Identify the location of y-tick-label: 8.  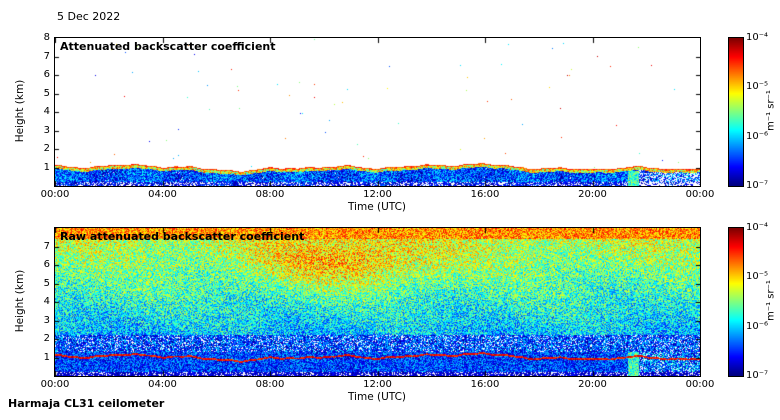
(46, 37).